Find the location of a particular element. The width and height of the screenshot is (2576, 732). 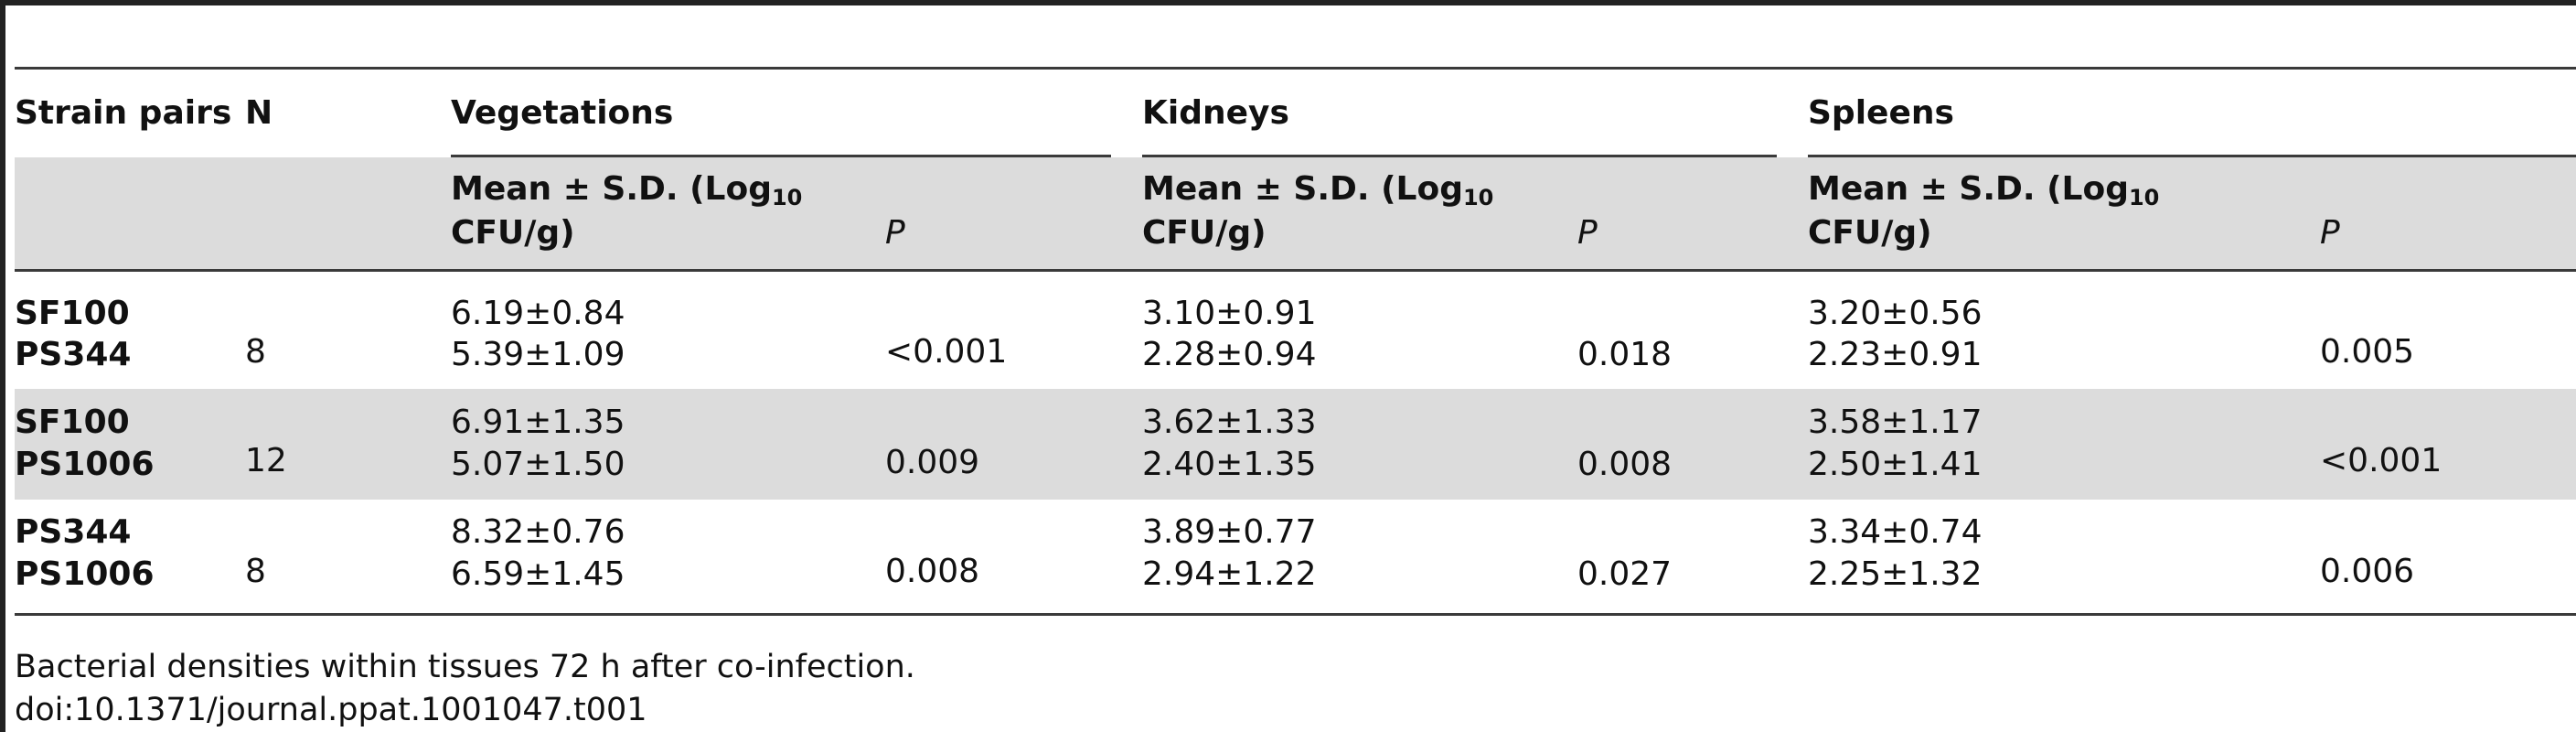

spl-p-value: <0.001 is located at coordinates (2381, 461).